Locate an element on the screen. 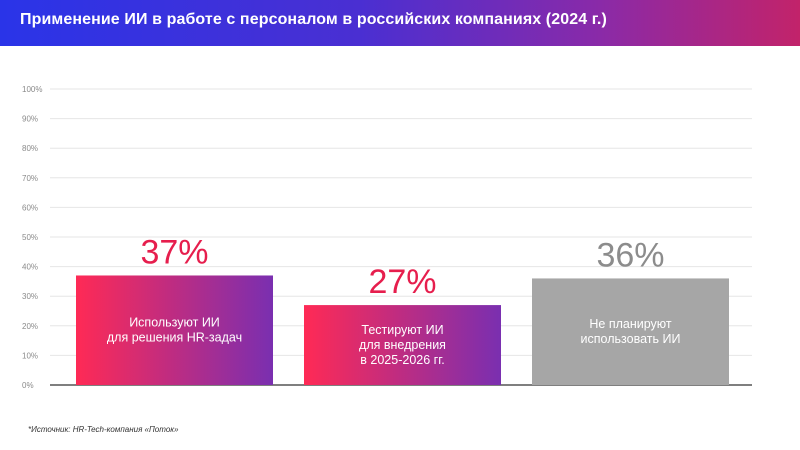  bar-value-label: 36% is located at coordinates (630, 255).